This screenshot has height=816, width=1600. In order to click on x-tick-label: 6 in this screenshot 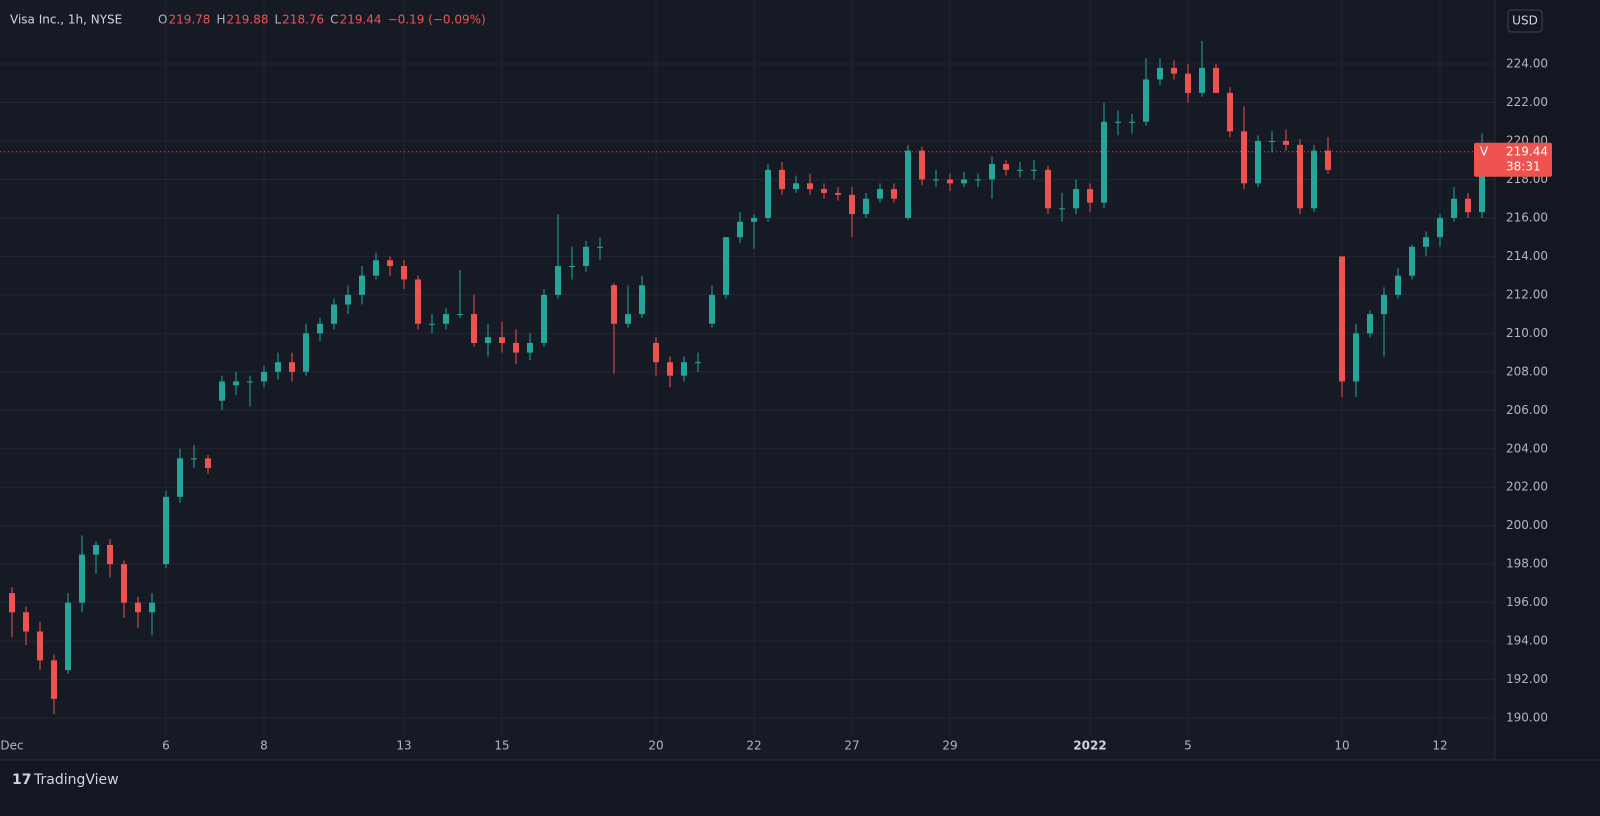, I will do `click(166, 746)`.